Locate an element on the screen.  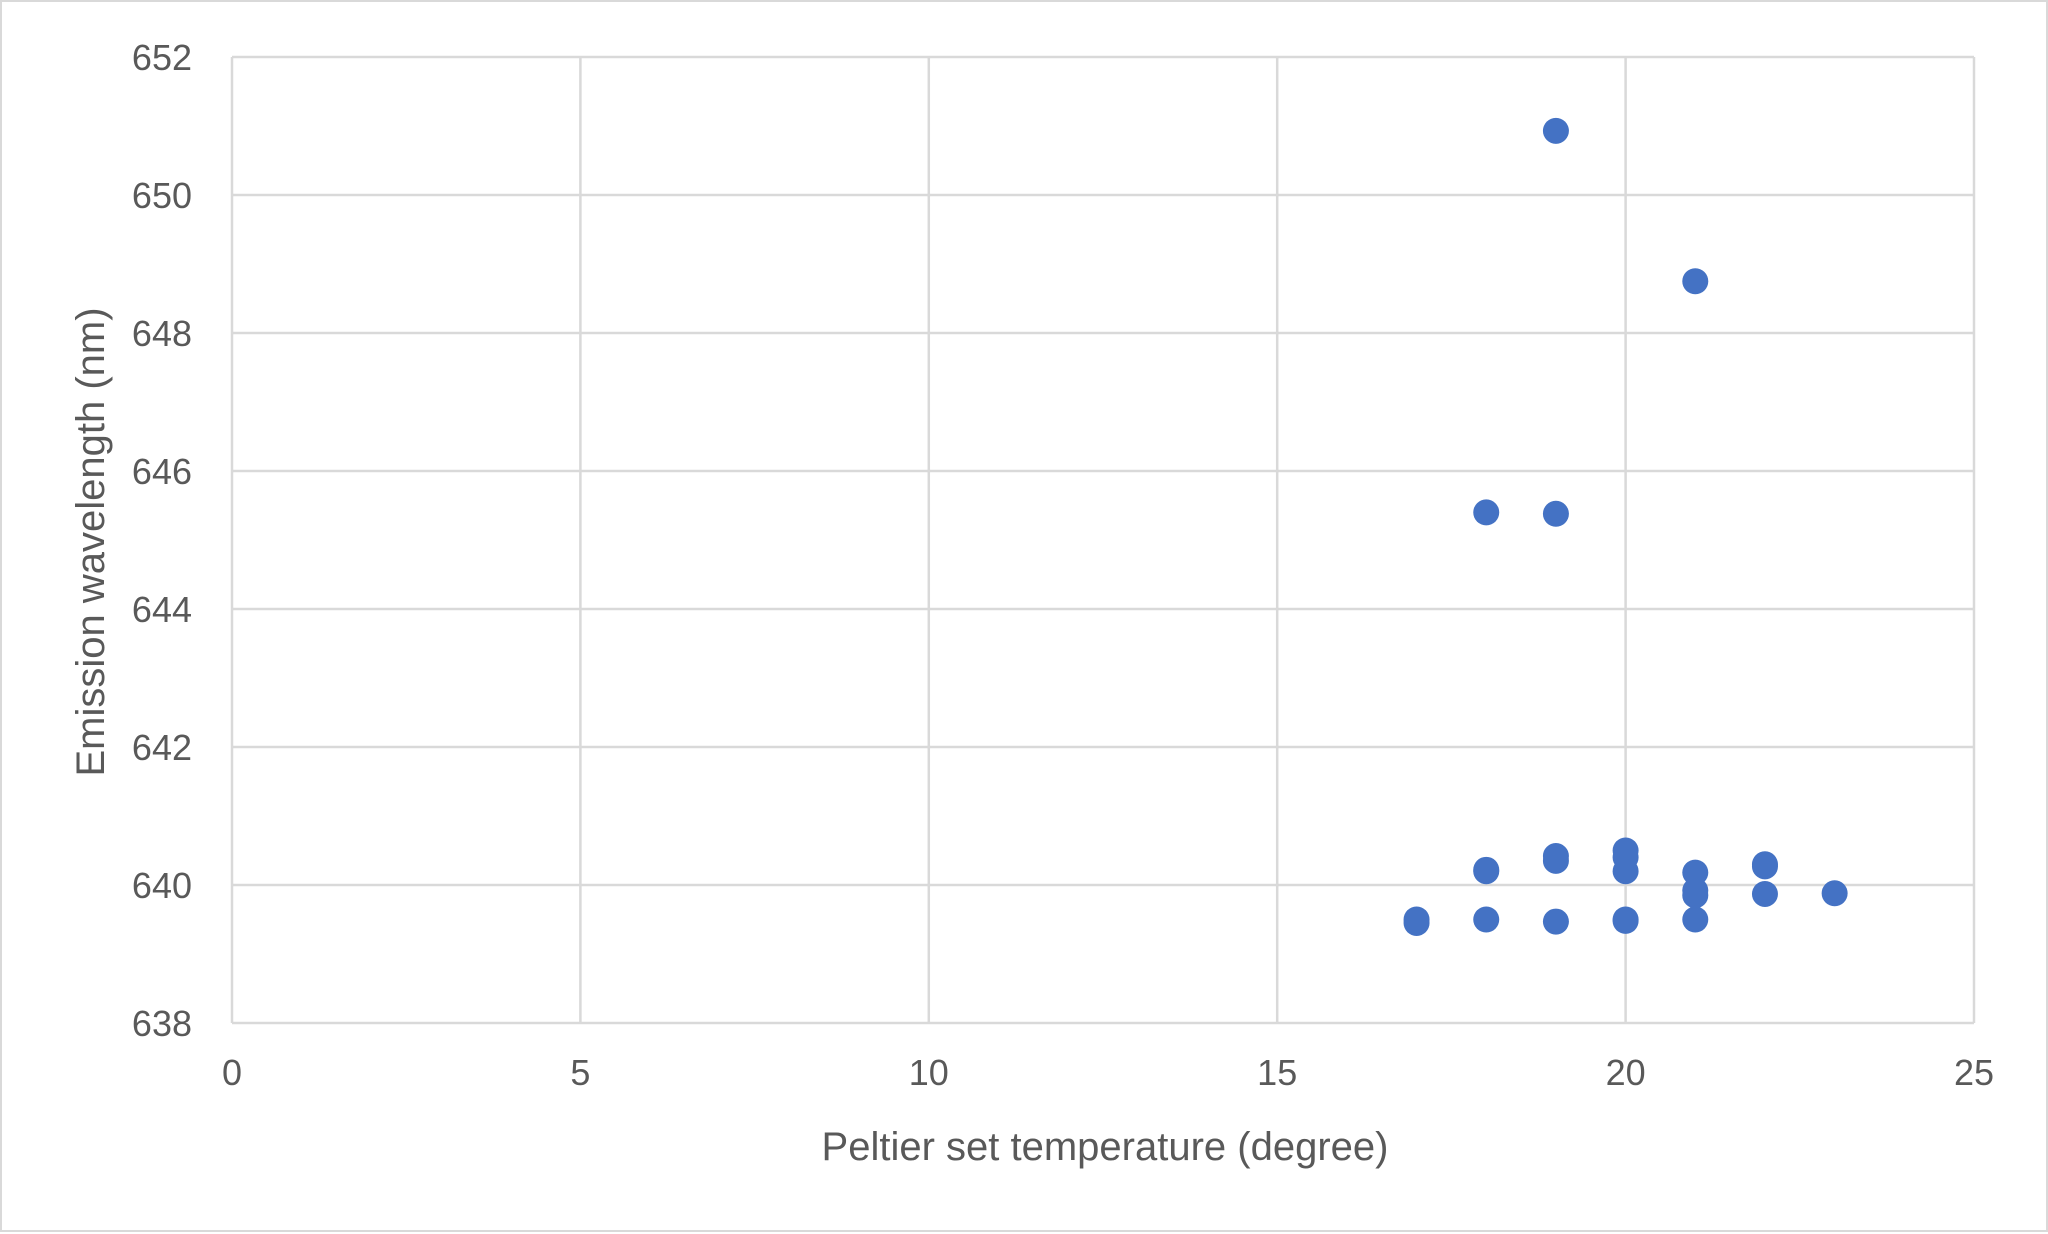
data-points is located at coordinates (1625, 526).